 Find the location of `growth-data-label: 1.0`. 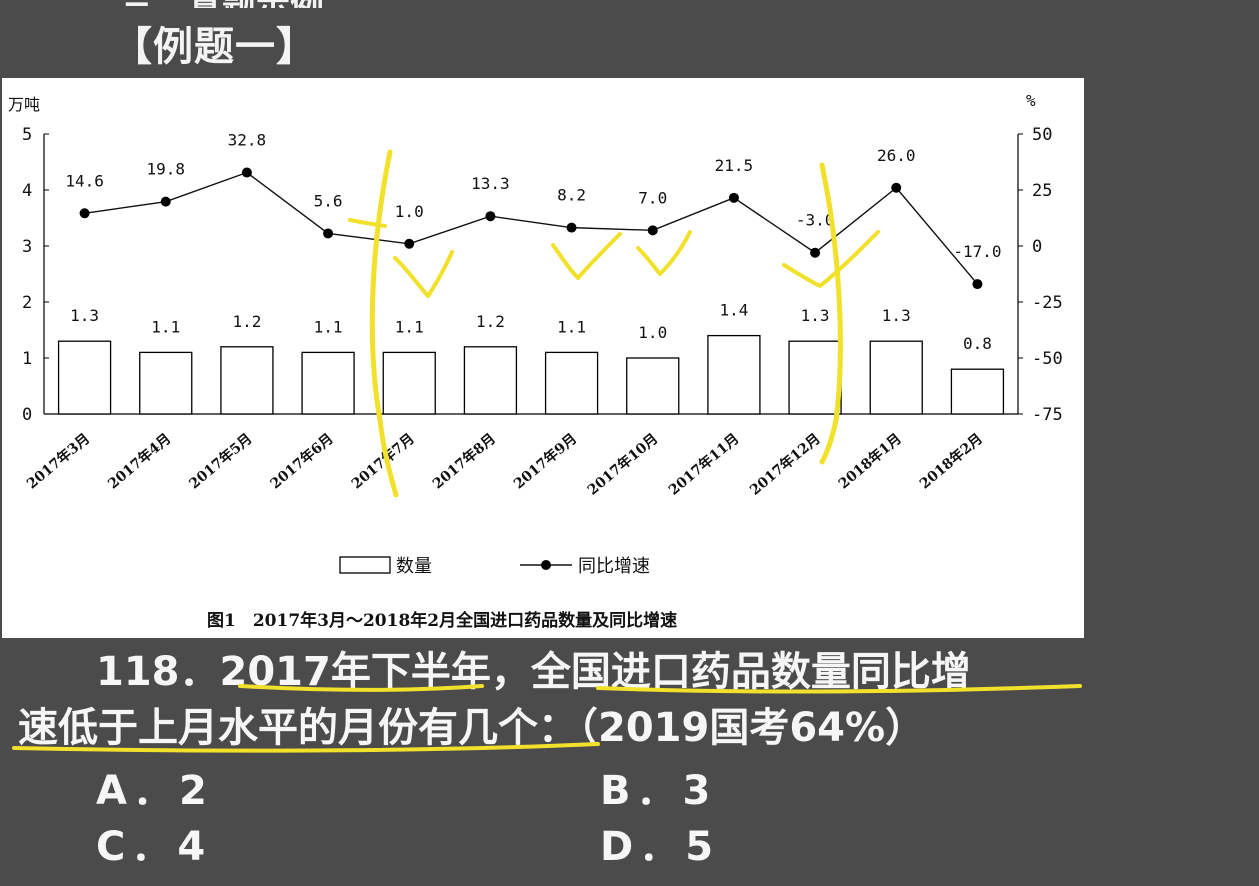

growth-data-label: 1.0 is located at coordinates (409, 211).